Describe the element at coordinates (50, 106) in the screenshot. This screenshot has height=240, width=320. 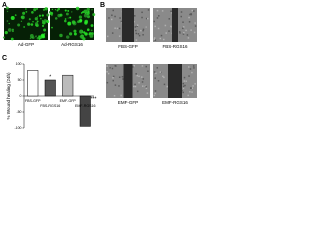
I see `x-tick-label: FBS-RGS16` at that location.